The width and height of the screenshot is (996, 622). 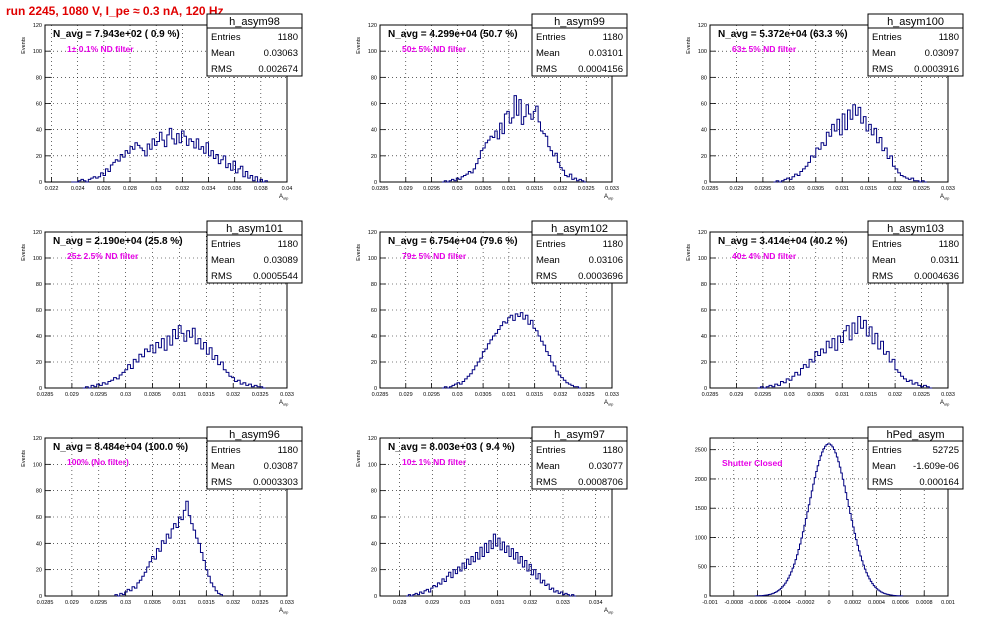 I want to click on x-tick-label: 0.032, so click(x=182, y=189).